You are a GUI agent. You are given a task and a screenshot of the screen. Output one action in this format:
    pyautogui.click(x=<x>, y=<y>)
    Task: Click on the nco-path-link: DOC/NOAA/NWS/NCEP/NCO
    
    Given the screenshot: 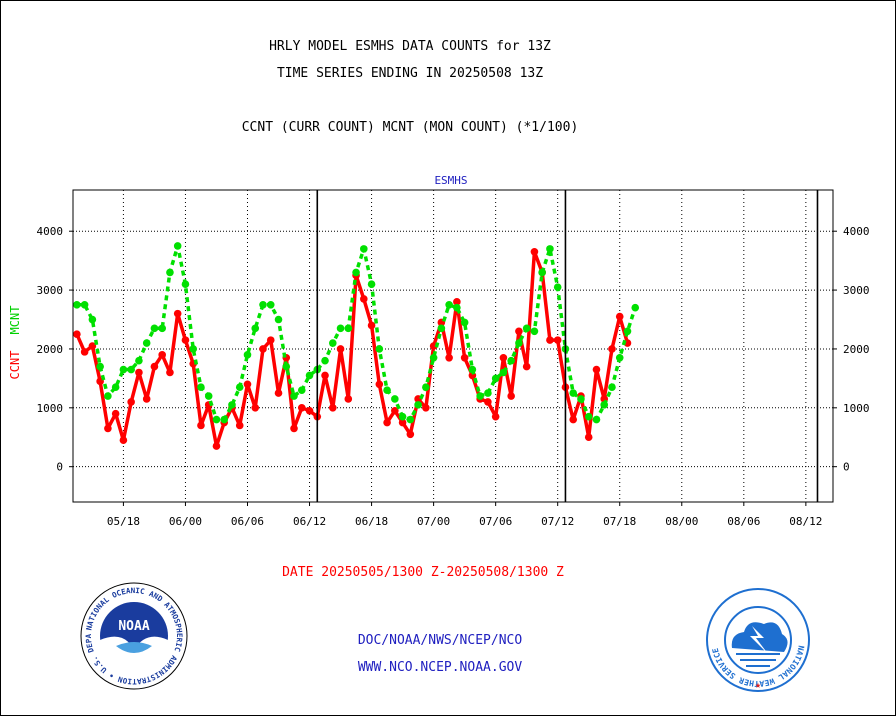 What is the action you would take?
    pyautogui.click(x=440, y=640)
    